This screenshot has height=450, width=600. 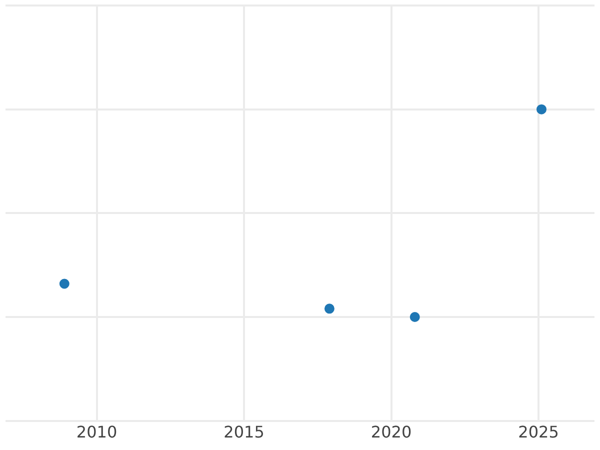 I want to click on x-tick-label: 2015, so click(x=244, y=432).